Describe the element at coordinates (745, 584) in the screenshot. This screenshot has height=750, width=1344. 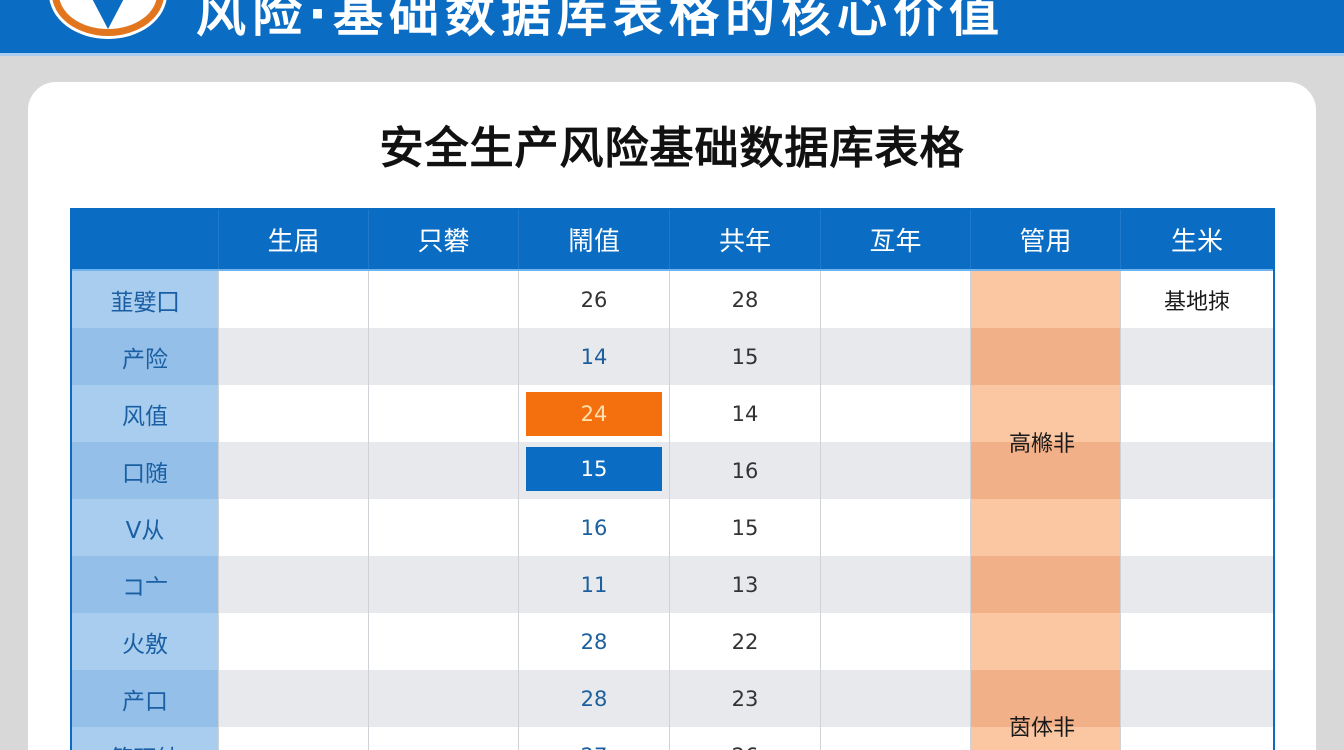
I see `table-cell: 13` at that location.